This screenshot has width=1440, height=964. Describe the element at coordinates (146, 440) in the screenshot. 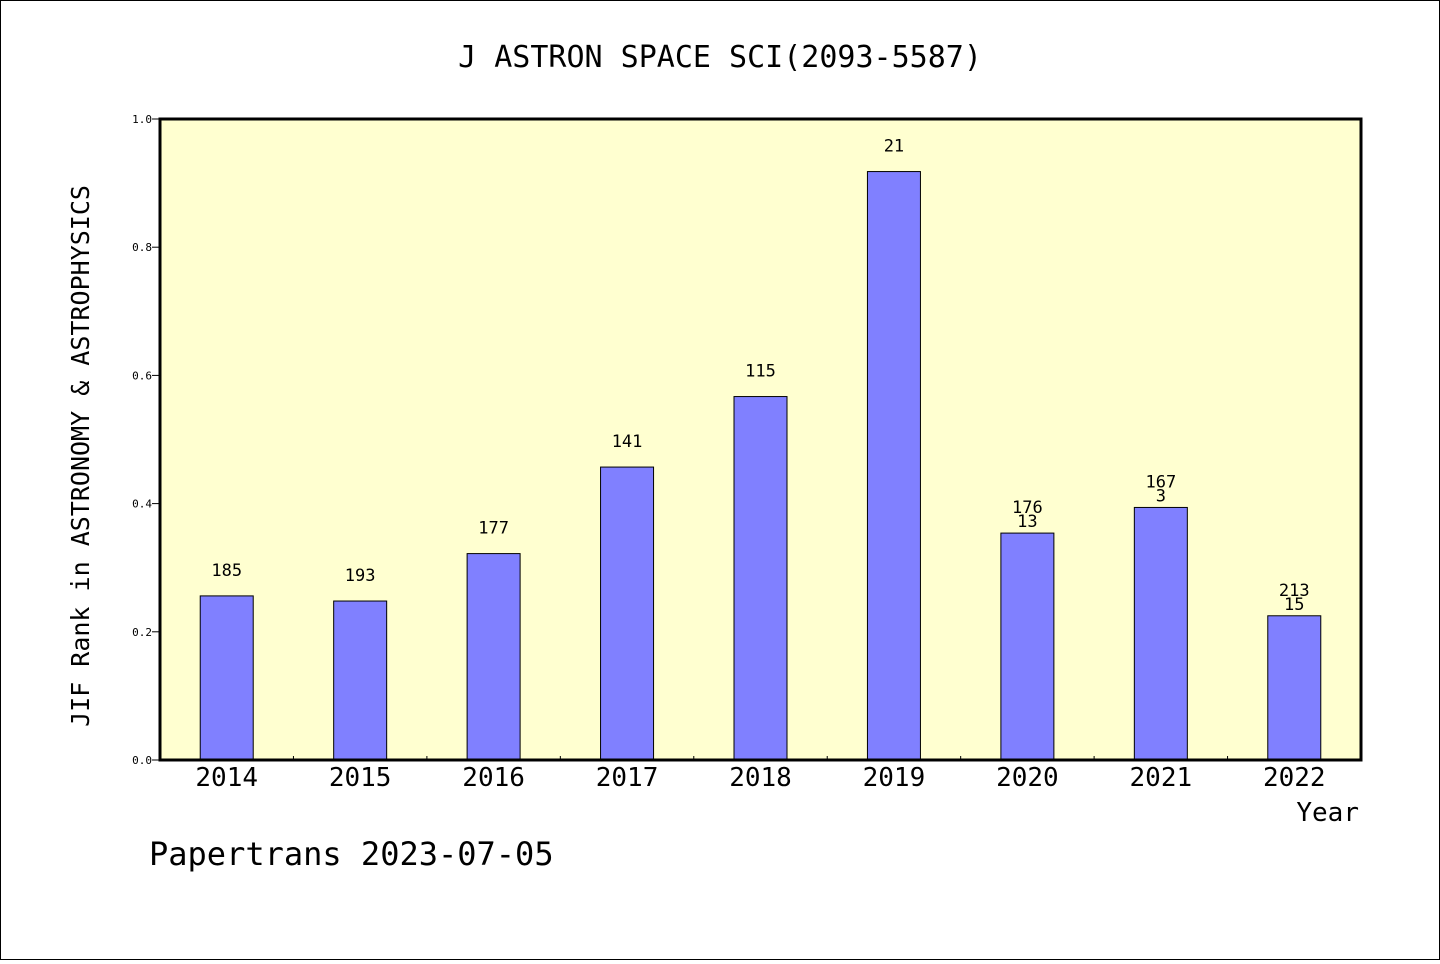

I see `y-axis: 0.0 0.2 0.4 0.6 0.8 1.0` at that location.